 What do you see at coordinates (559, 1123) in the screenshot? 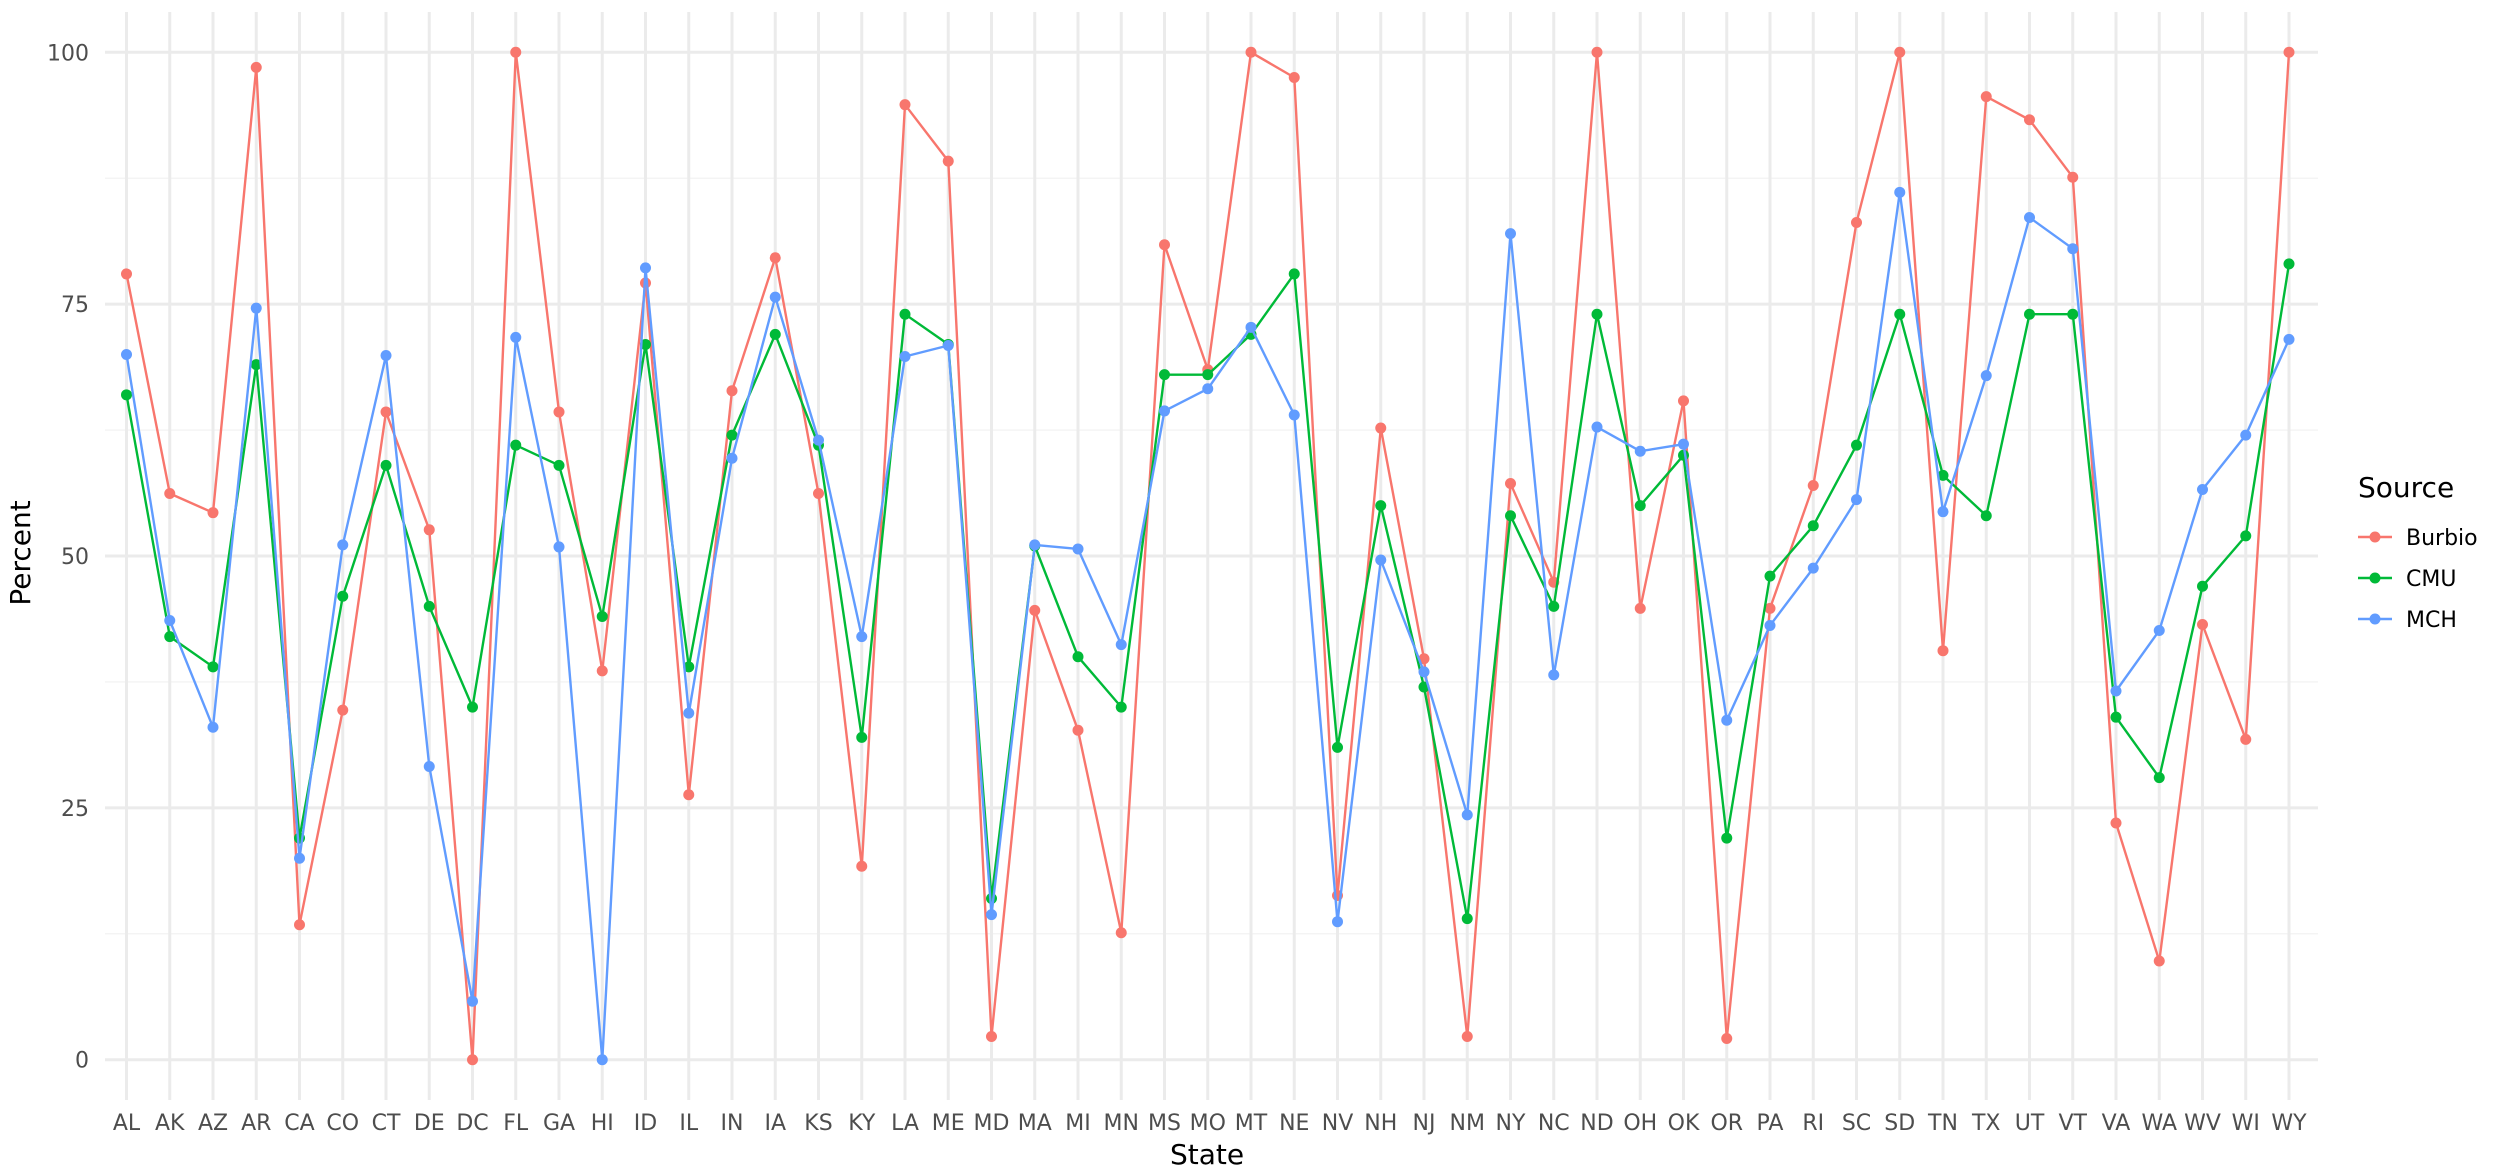
I see `x-tick-label: GA` at bounding box center [559, 1123].